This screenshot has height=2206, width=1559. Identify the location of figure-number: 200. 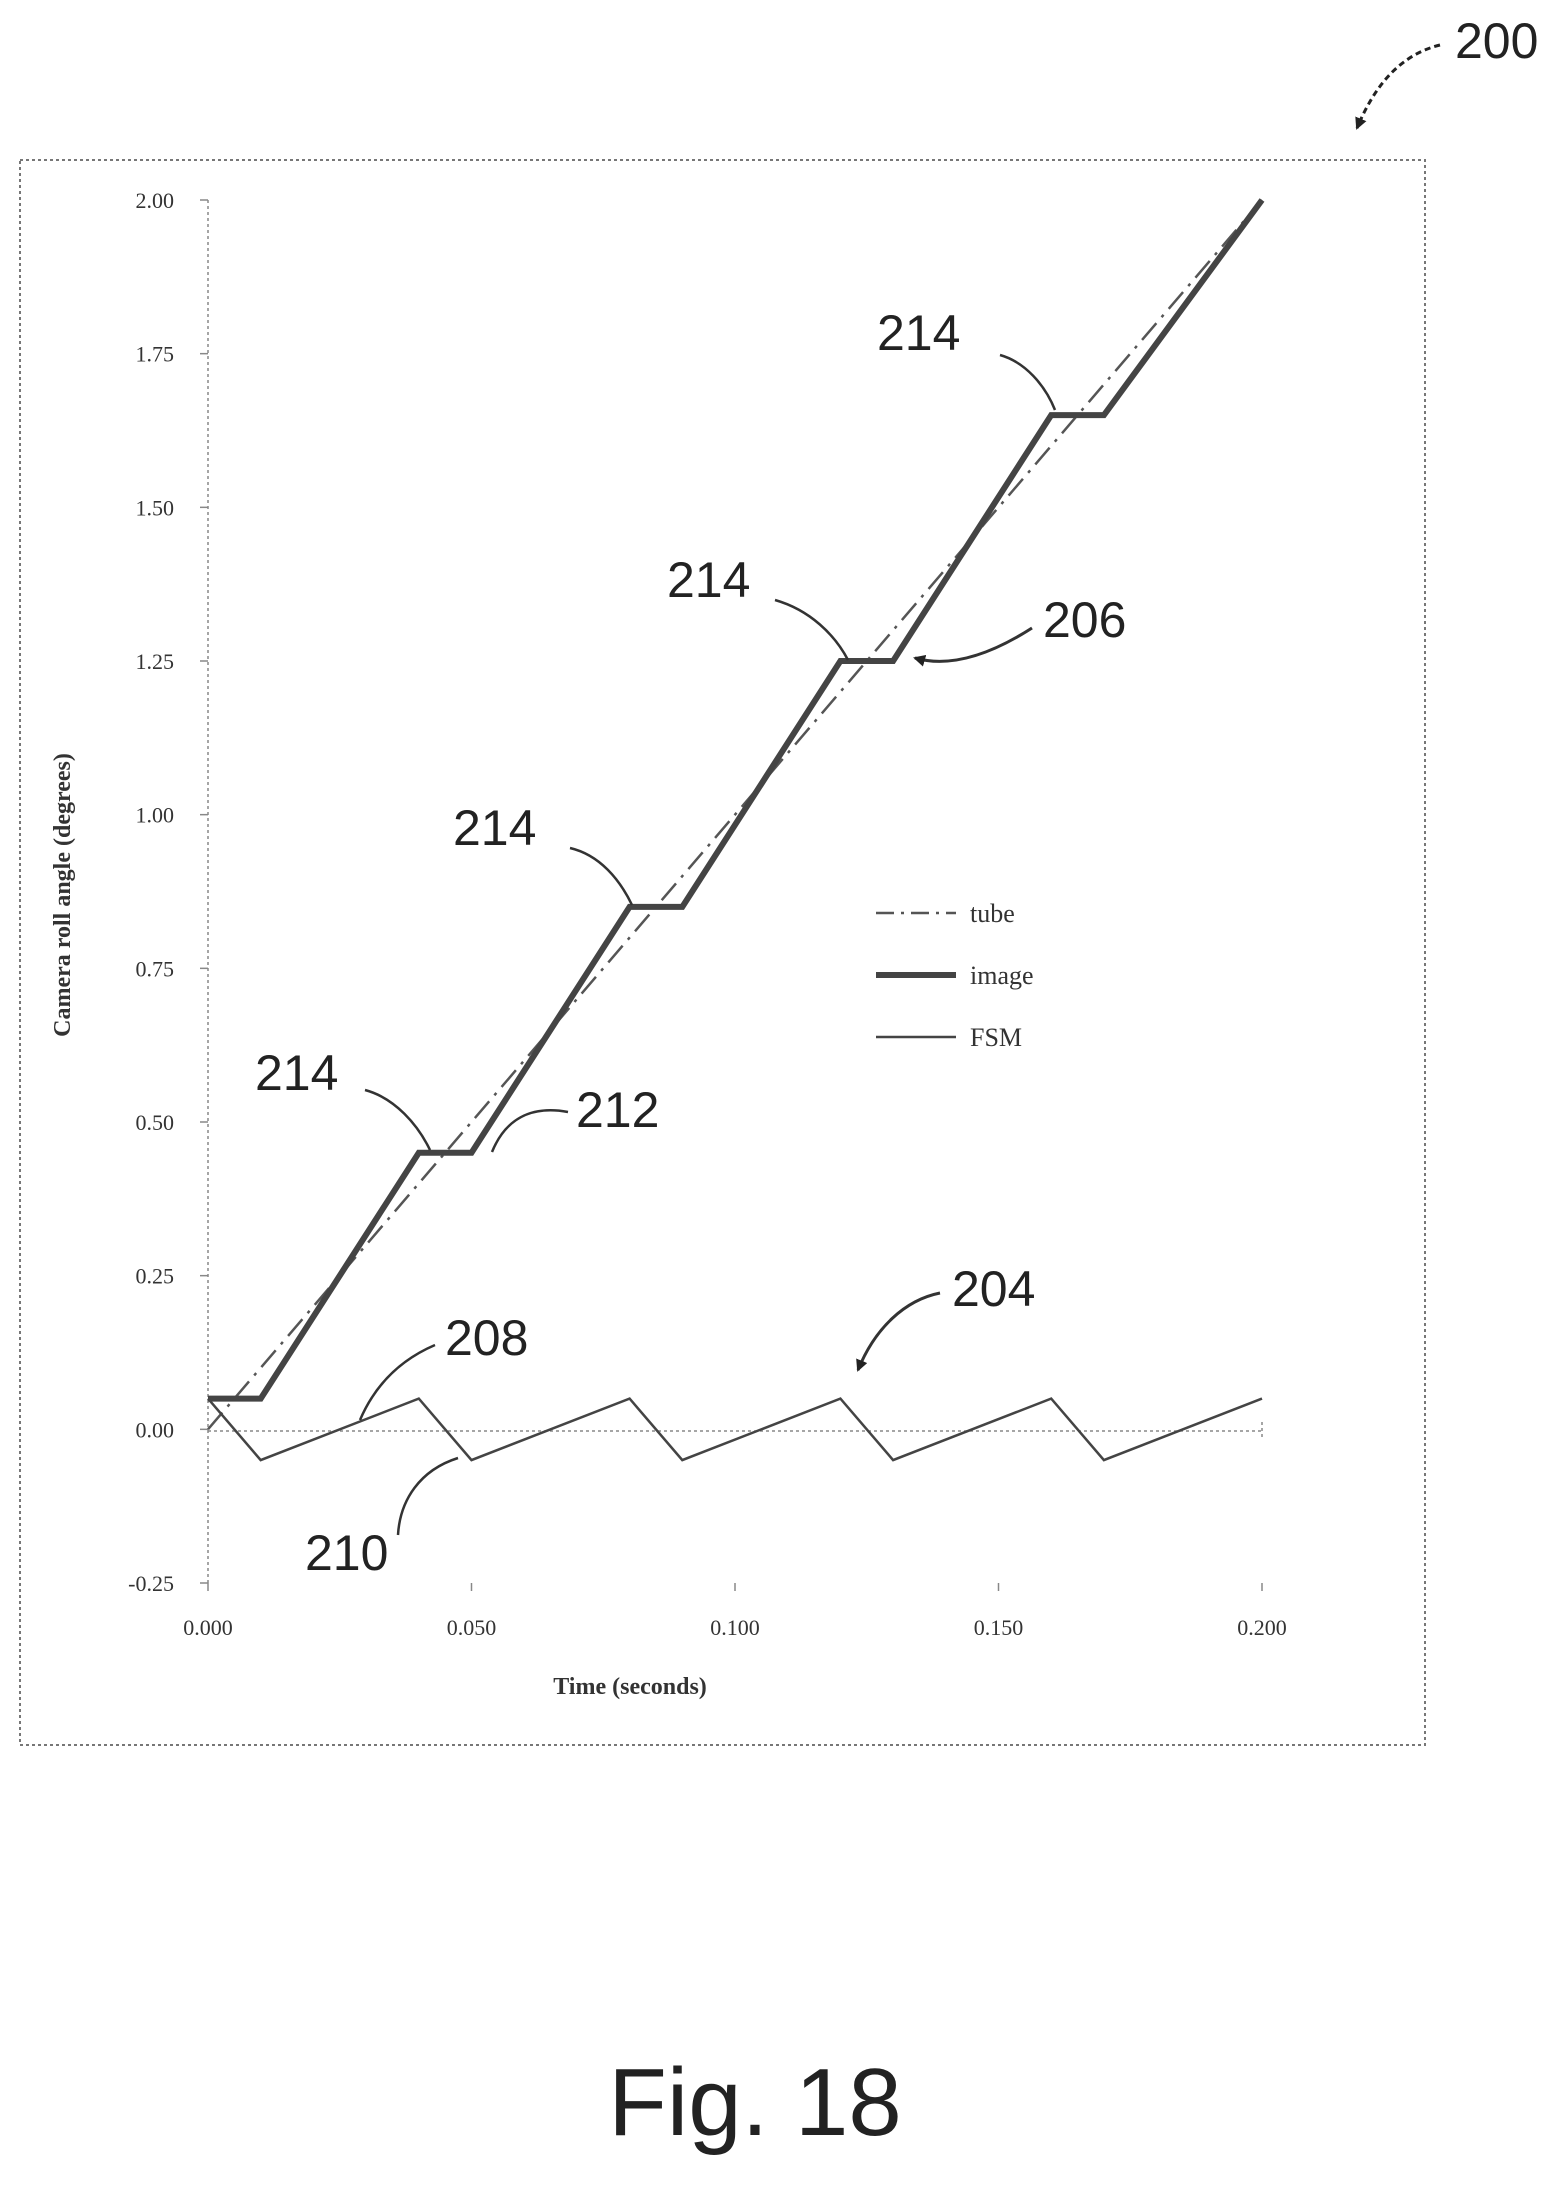
(1496, 41).